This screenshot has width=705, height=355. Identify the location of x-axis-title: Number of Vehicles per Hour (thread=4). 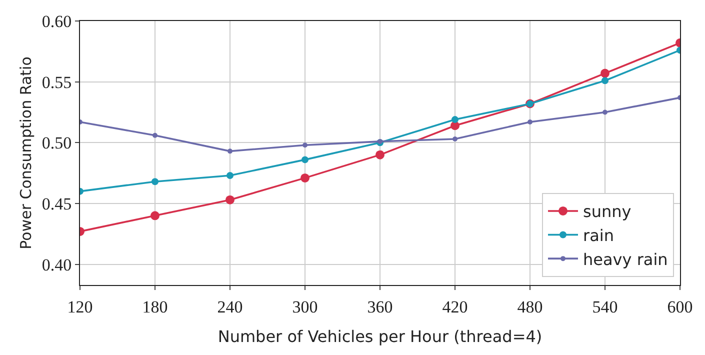
(380, 336).